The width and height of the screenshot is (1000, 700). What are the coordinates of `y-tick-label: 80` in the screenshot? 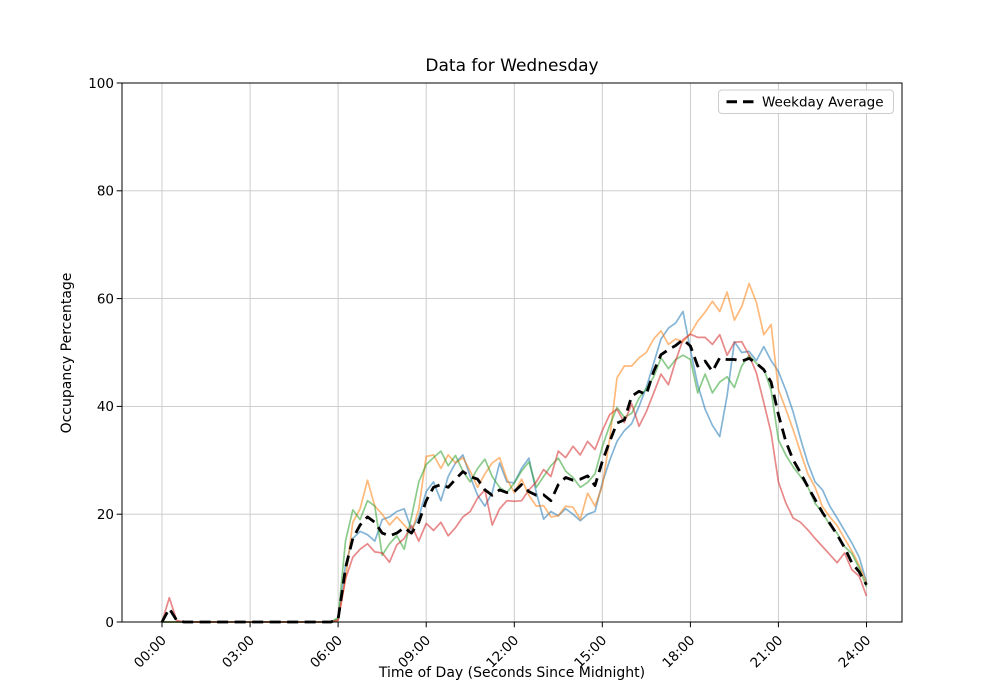 It's located at (105, 192).